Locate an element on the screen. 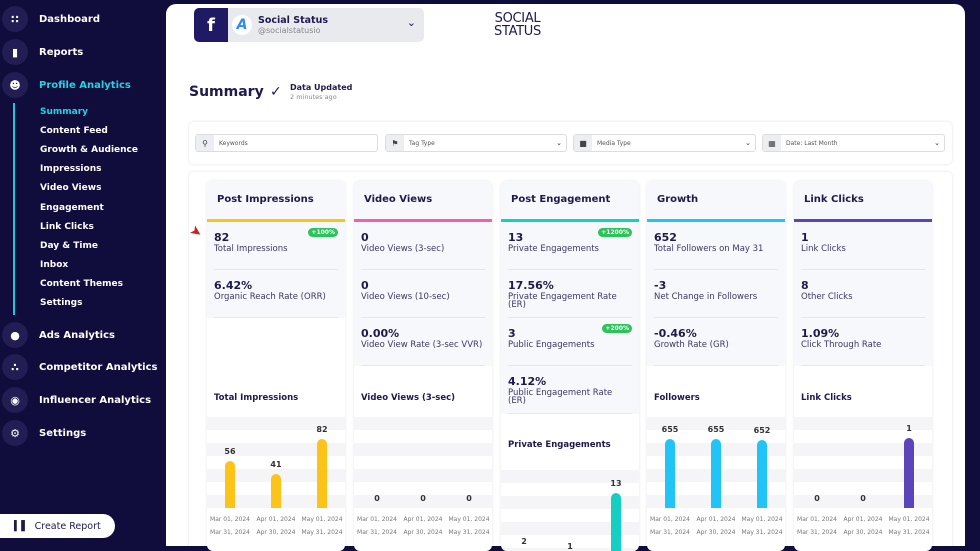 The height and width of the screenshot is (551, 980). bar-value-label: 41 is located at coordinates (276, 464).